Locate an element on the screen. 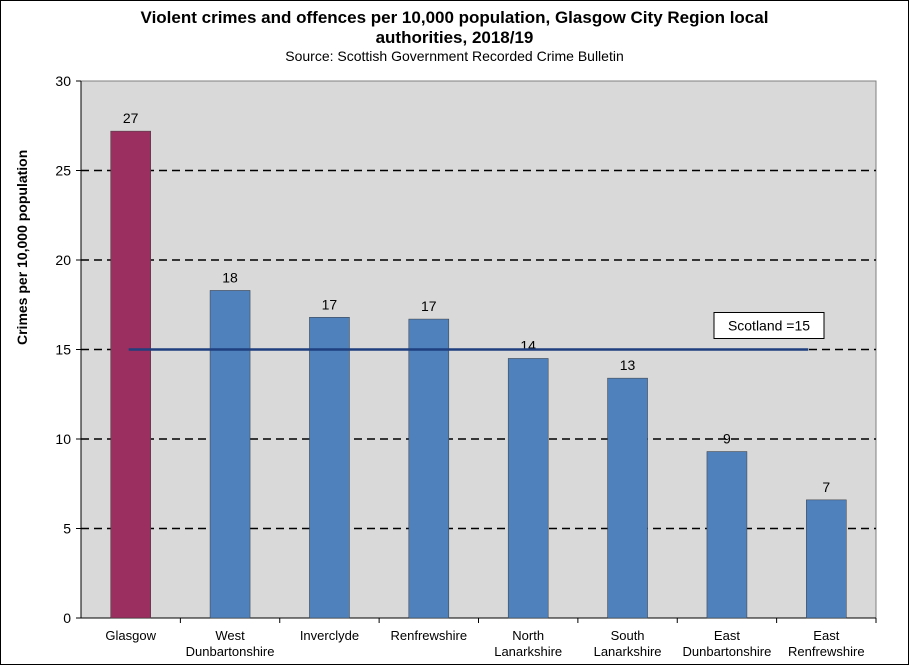  y-tick-label: 30 is located at coordinates (63, 81).